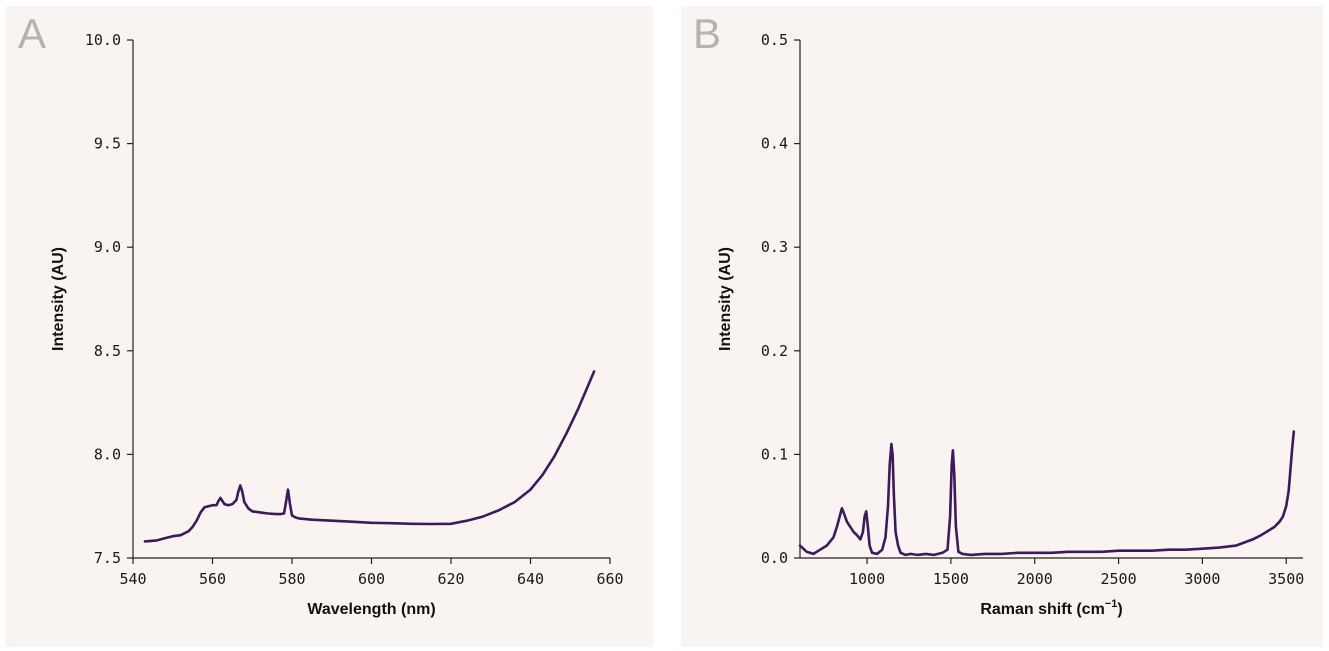  Describe the element at coordinates (107, 454) in the screenshot. I see `y-tick-label: 8.0` at that location.